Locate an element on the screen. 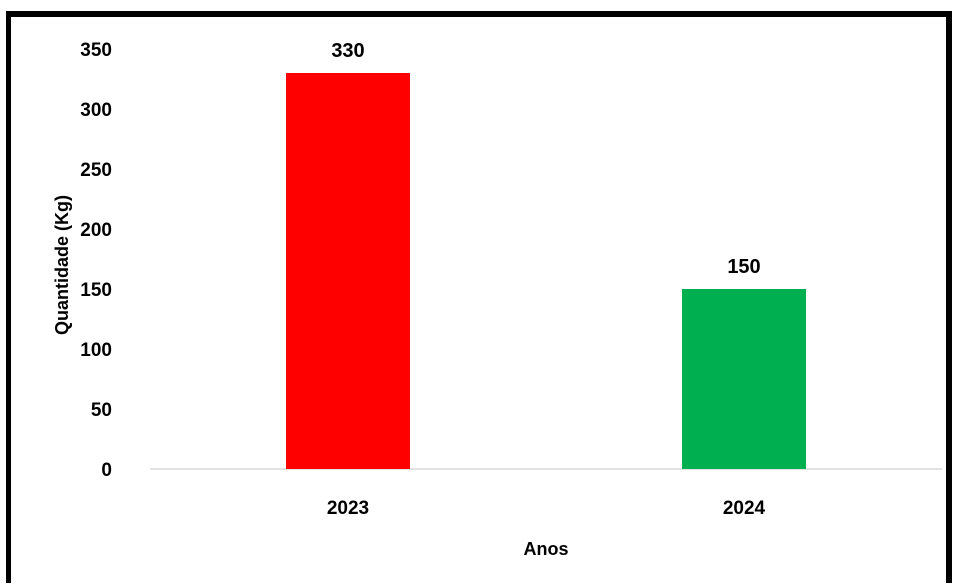  data-label: 330 is located at coordinates (347, 51).